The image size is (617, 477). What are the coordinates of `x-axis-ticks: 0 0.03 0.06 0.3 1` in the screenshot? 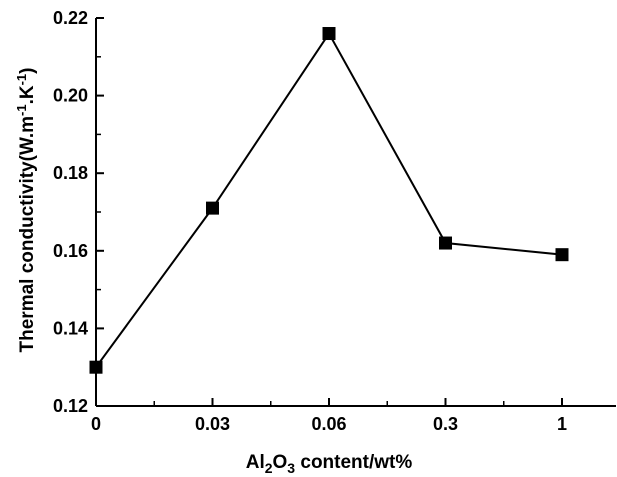 It's located at (329, 416).